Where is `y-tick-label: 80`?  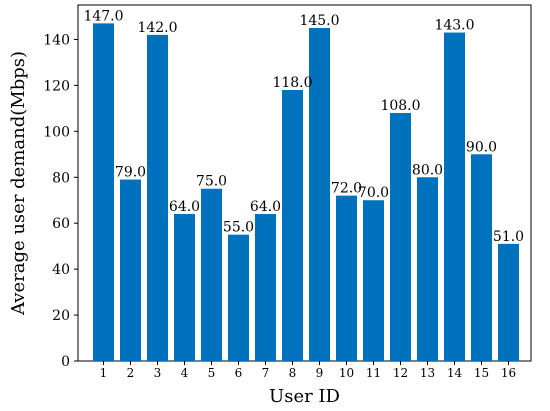
y-tick-label: 80 is located at coordinates (61, 178).